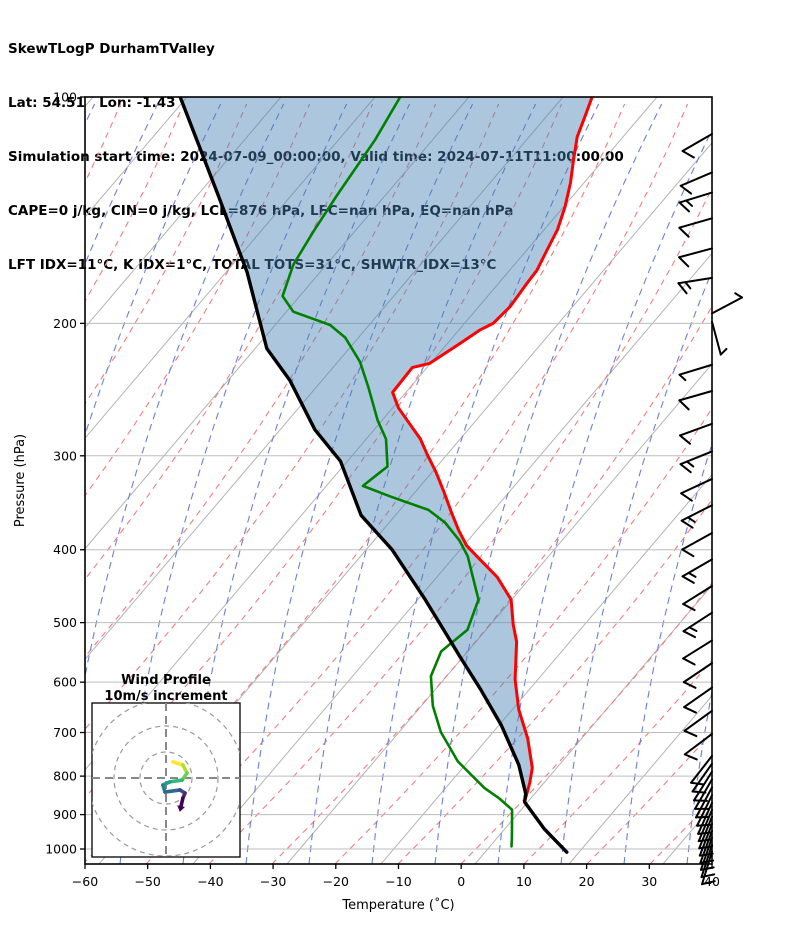 The width and height of the screenshot is (794, 941). Describe the element at coordinates (336, 881) in the screenshot. I see `x-tick-label: −20` at that location.